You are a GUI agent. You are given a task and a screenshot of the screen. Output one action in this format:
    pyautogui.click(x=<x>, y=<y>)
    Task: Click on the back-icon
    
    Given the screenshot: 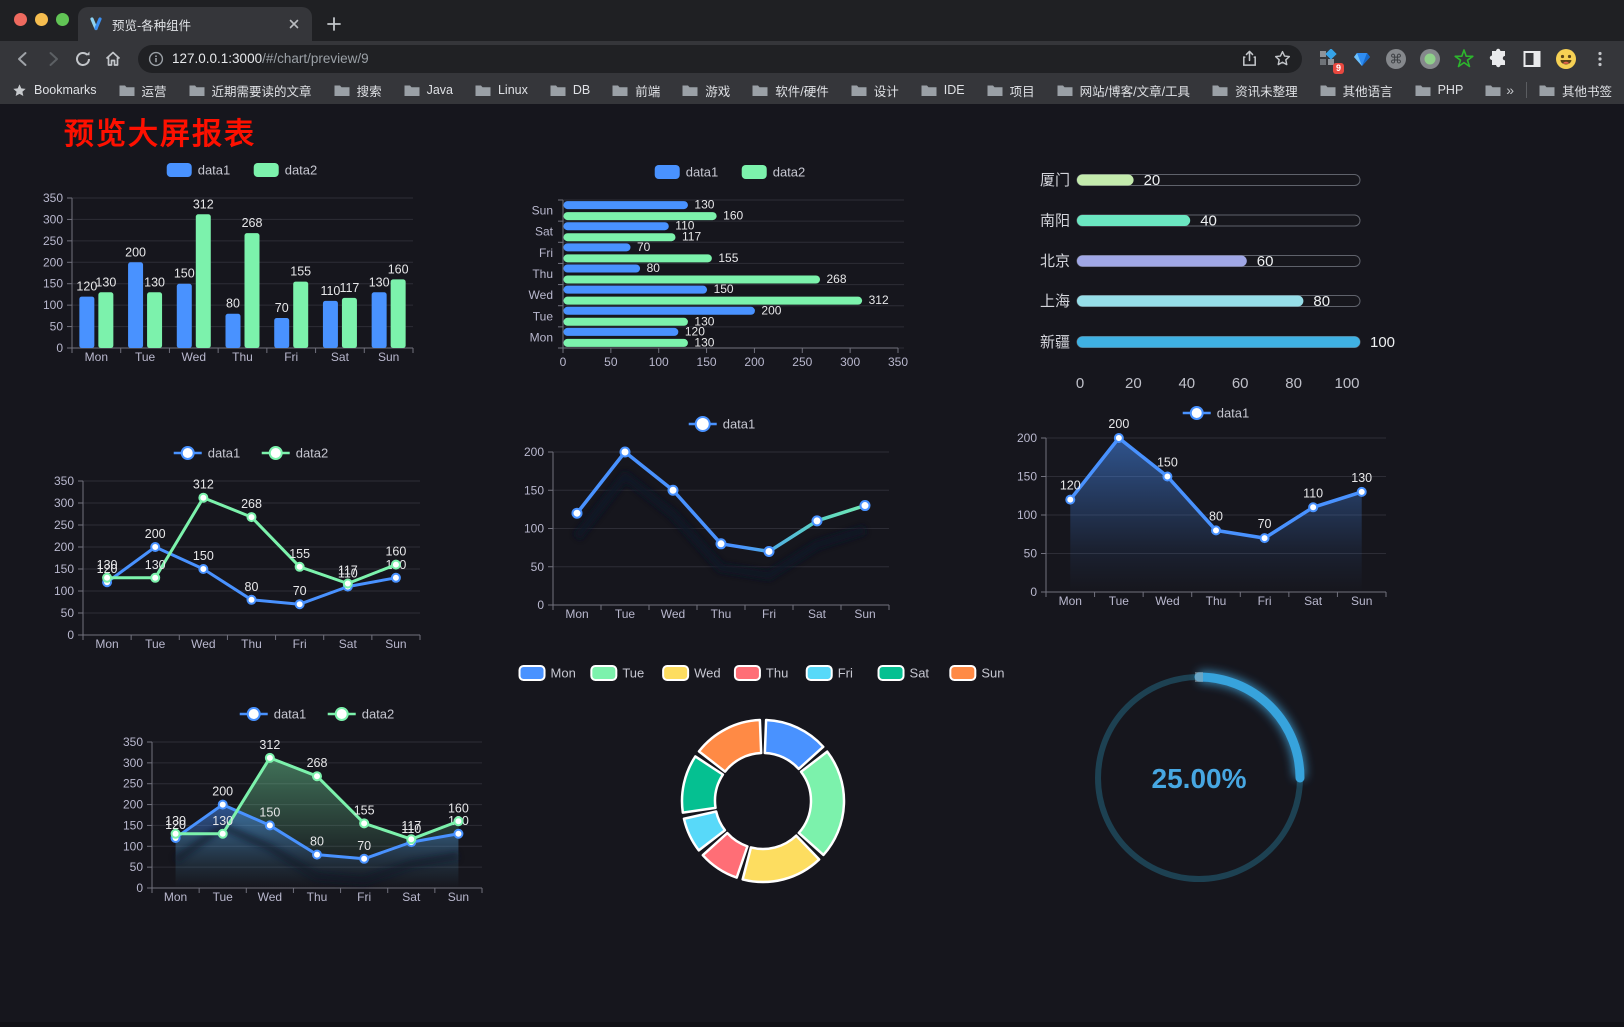 What is the action you would take?
    pyautogui.click(x=22, y=58)
    